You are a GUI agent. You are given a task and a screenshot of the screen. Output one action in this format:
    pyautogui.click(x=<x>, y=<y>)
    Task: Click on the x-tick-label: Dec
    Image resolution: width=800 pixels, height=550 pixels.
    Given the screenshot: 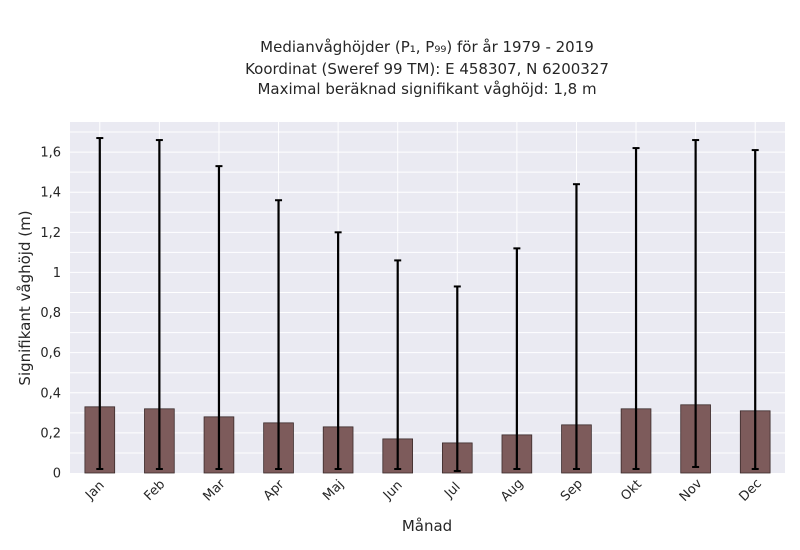 What is the action you would take?
    pyautogui.click(x=751, y=490)
    